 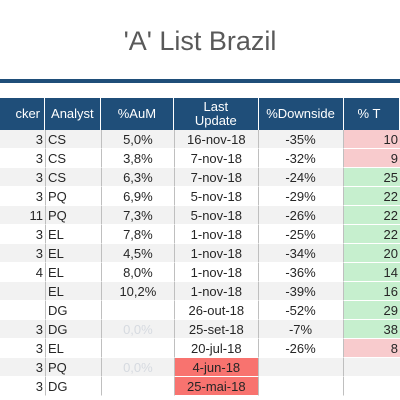 I want to click on table-row: 3 CS 5,0% 16-nov-18 -35% 10, so click(x=200, y=139).